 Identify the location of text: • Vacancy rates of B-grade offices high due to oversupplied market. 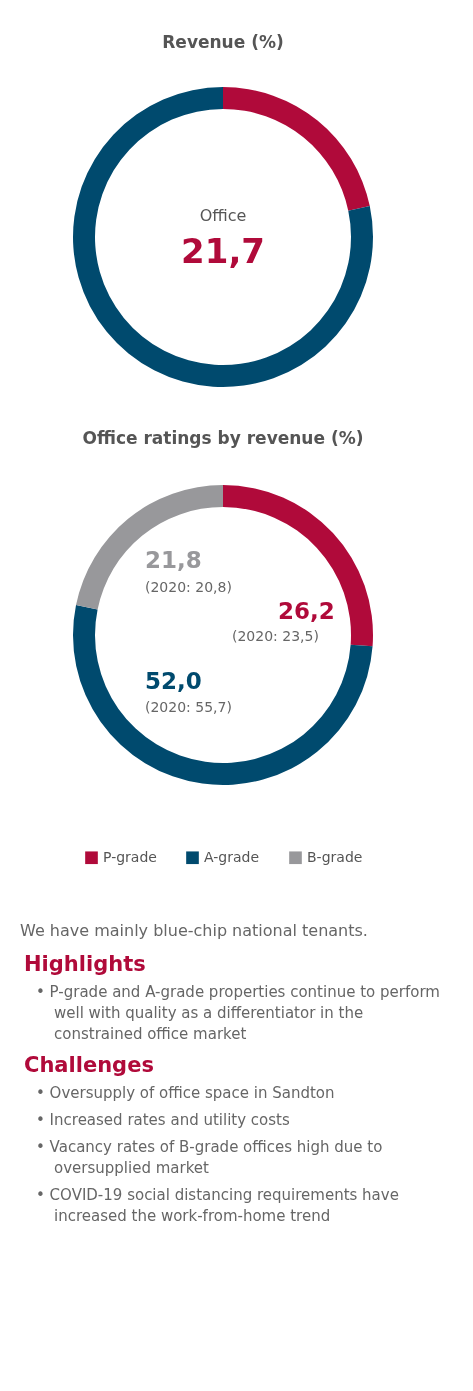
(210, 1158).